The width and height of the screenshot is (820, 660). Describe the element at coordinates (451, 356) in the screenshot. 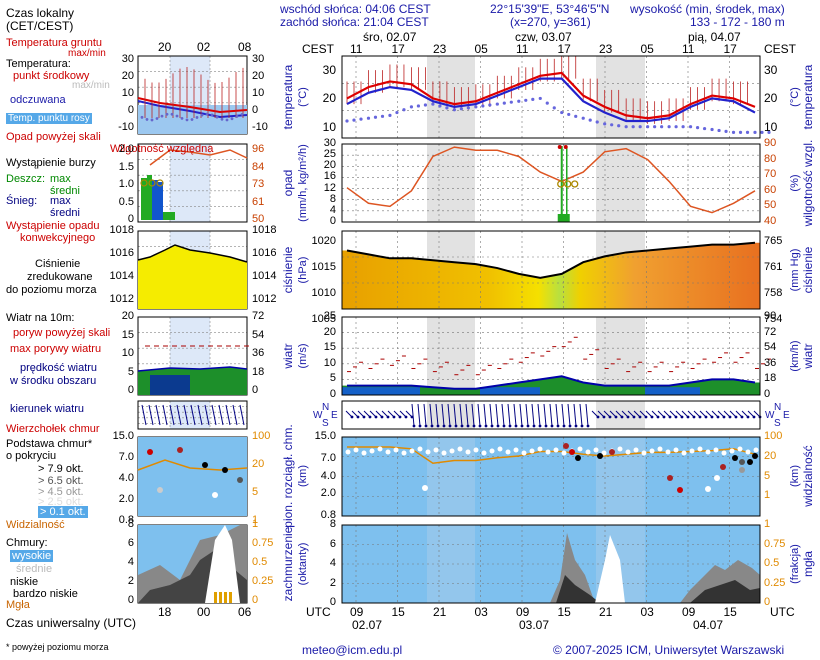

I see `night-band` at that location.